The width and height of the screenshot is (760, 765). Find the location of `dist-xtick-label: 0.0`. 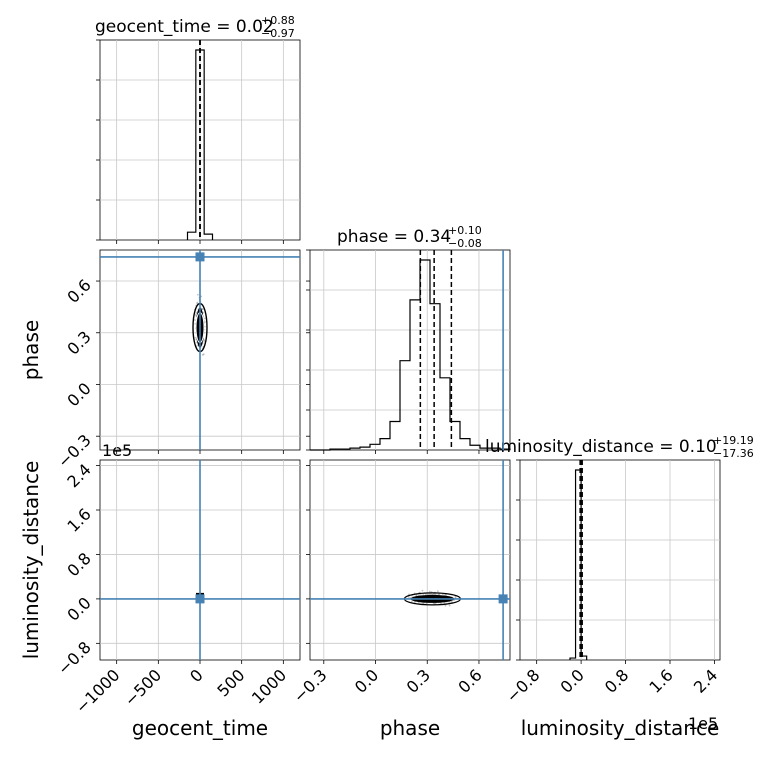

dist-xtick-label: 0.0 is located at coordinates (572, 680).